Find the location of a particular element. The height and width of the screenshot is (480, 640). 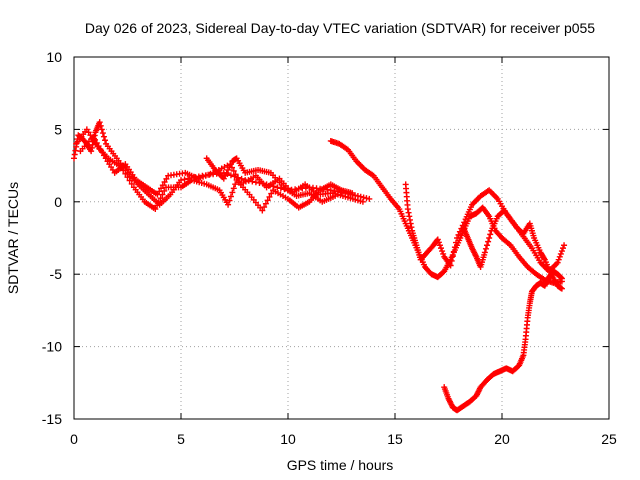

x-tick-label: 20 is located at coordinates (502, 439).